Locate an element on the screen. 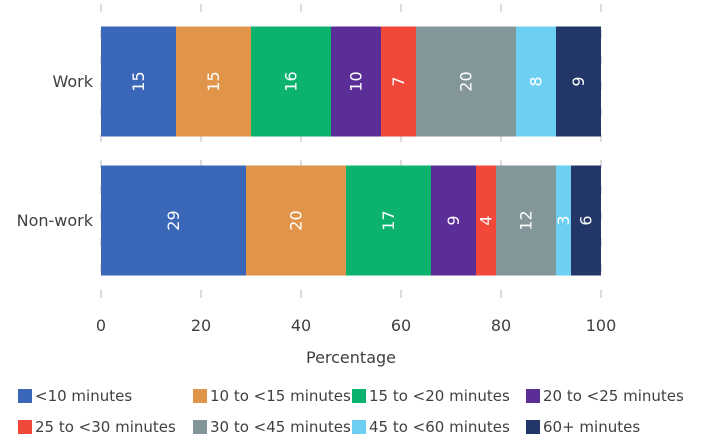 The height and width of the screenshot is (443, 719). data-label: 4 is located at coordinates (486, 220).